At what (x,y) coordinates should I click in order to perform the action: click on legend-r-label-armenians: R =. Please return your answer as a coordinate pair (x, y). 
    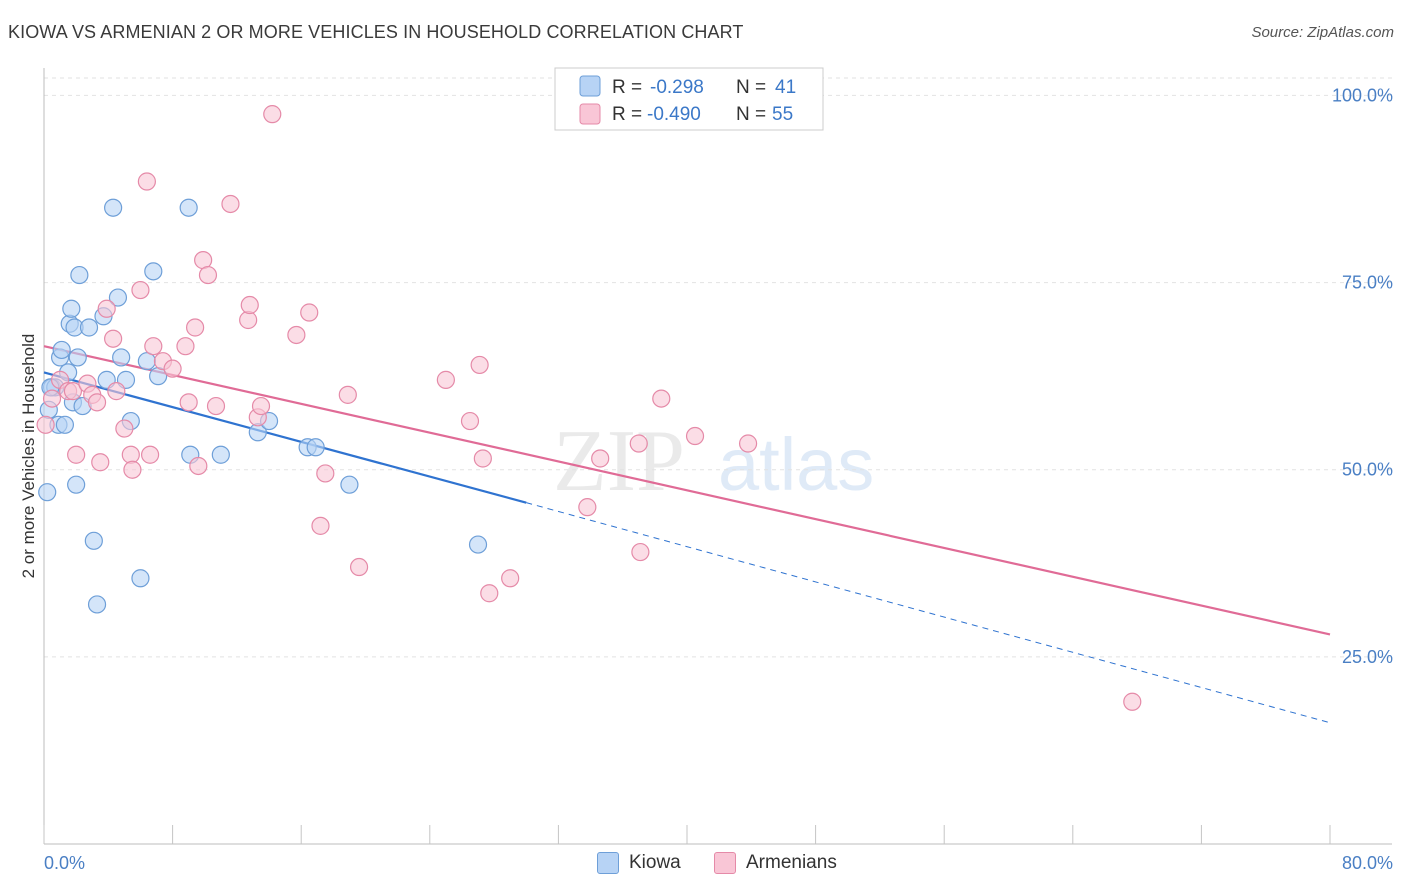
    Looking at the image, I should click on (627, 114).